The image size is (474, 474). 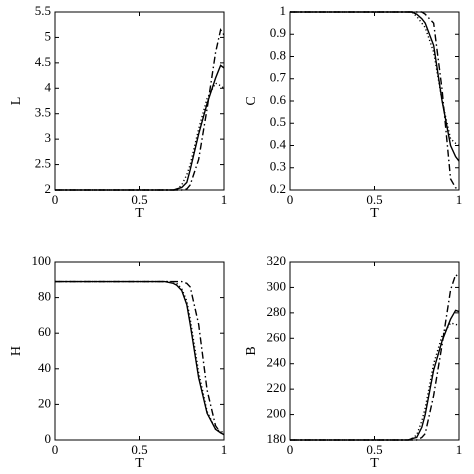 I want to click on y-tick-label: 100, so click(x=42, y=260).